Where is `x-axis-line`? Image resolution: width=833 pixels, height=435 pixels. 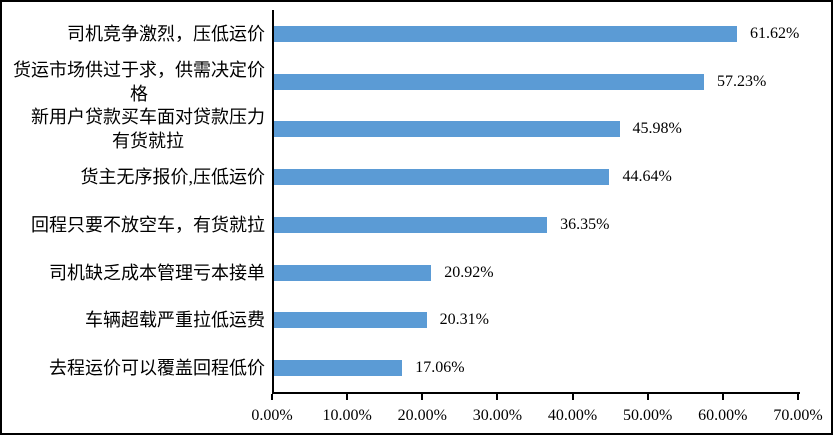 x-axis-line is located at coordinates (536, 393).